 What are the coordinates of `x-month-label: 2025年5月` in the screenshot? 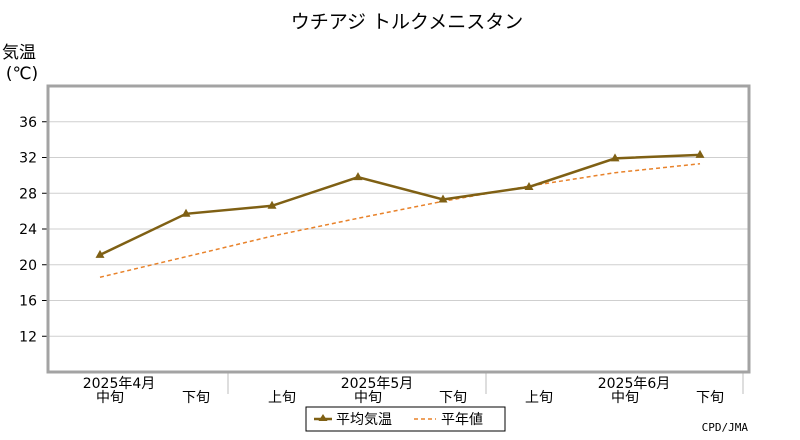 It's located at (377, 384).